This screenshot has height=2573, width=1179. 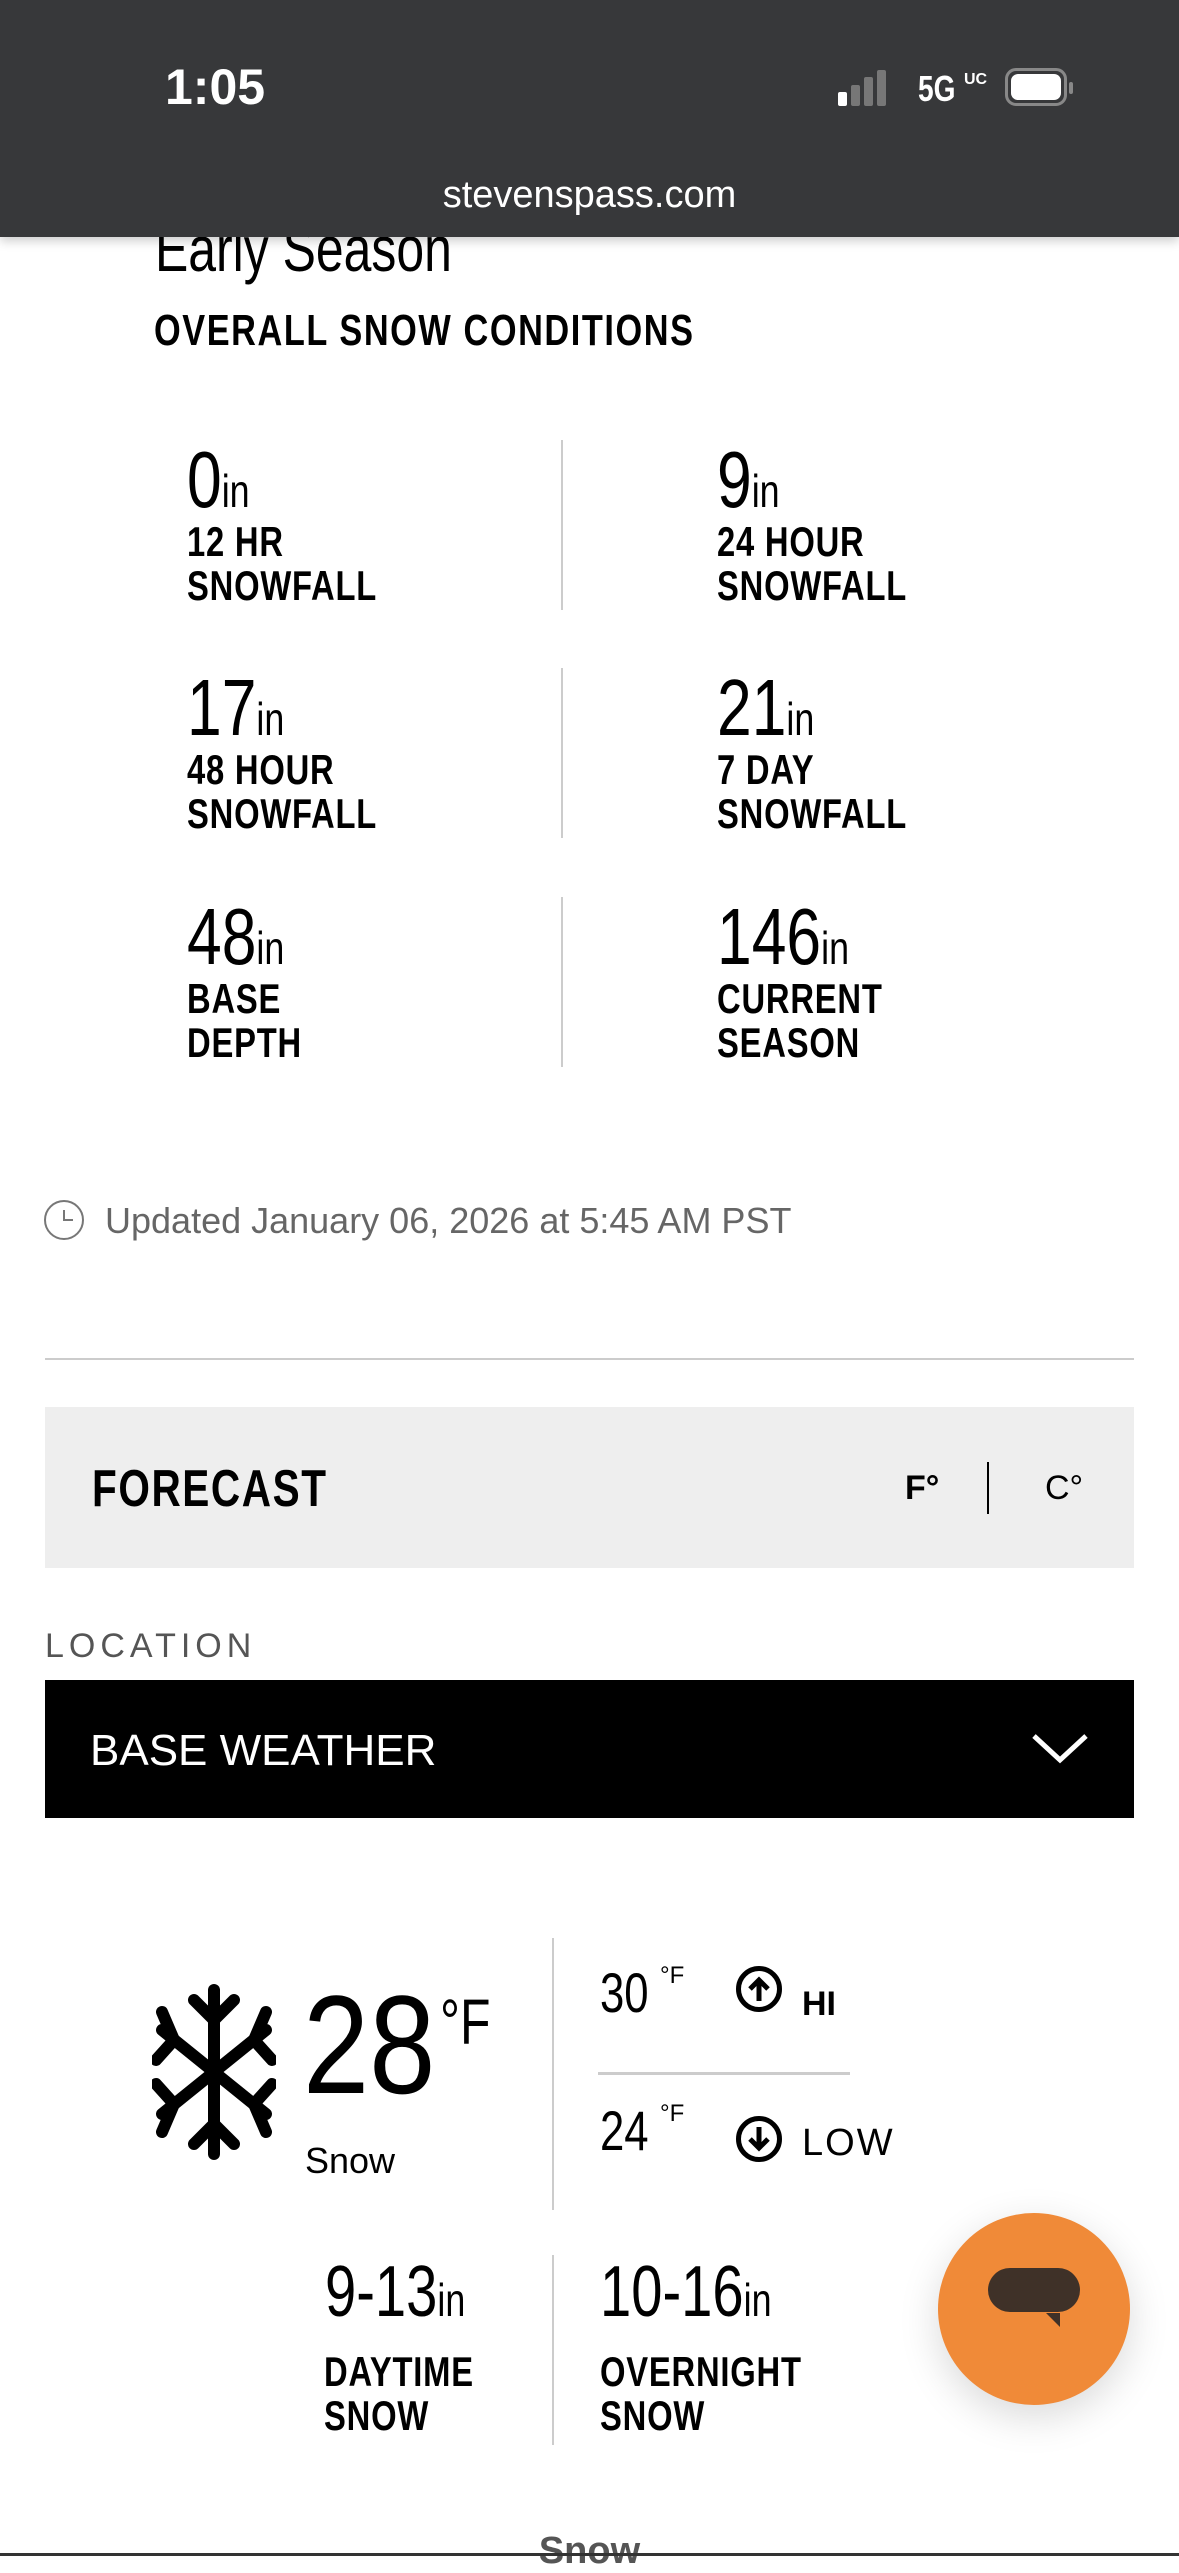 I want to click on overnight-snow: 10-16in, so click(x=686, y=2292).